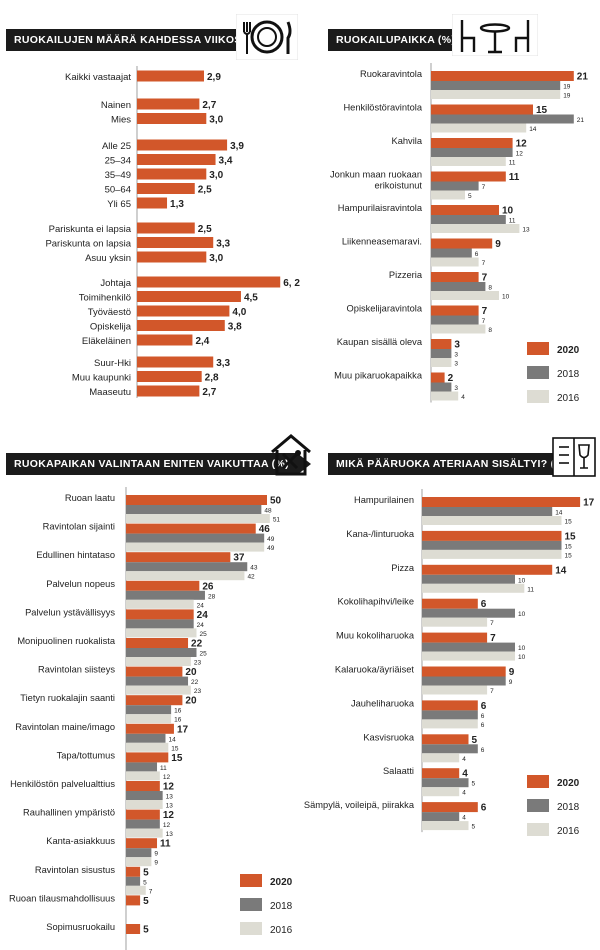 The width and height of the screenshot is (600, 950). Describe the element at coordinates (376, 602) in the screenshot. I see `category-label: Kokolihapihvi/leike` at that location.